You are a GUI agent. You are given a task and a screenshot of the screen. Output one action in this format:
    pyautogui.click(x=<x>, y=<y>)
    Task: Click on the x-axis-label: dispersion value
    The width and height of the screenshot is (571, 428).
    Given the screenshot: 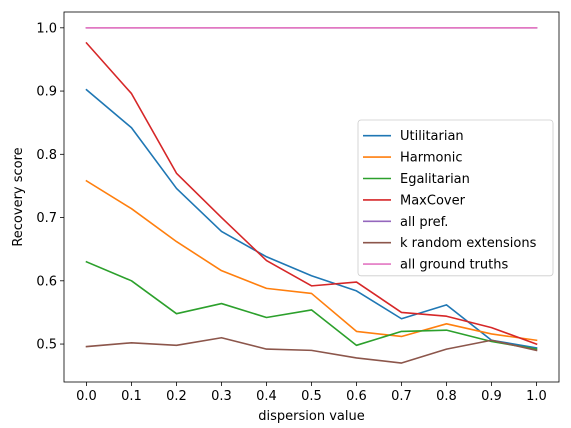 What is the action you would take?
    pyautogui.click(x=311, y=416)
    